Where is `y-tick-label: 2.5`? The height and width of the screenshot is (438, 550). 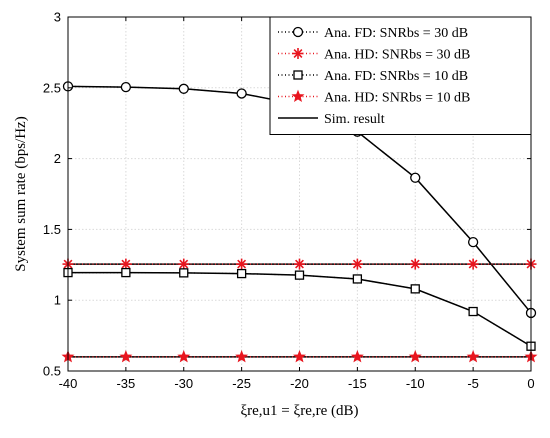 y-tick-label: 2.5 is located at coordinates (52, 87).